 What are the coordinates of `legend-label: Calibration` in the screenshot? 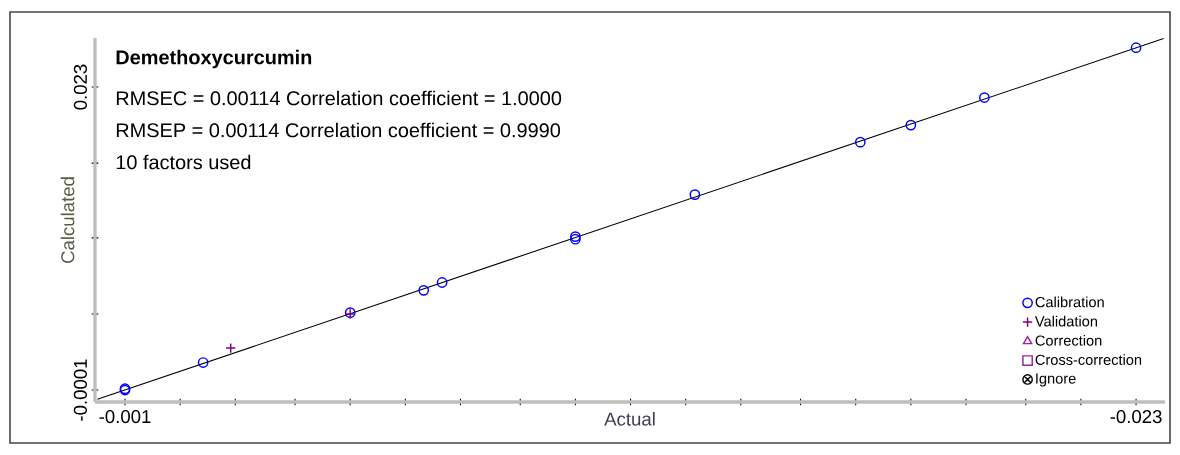 It's located at (1069, 302).